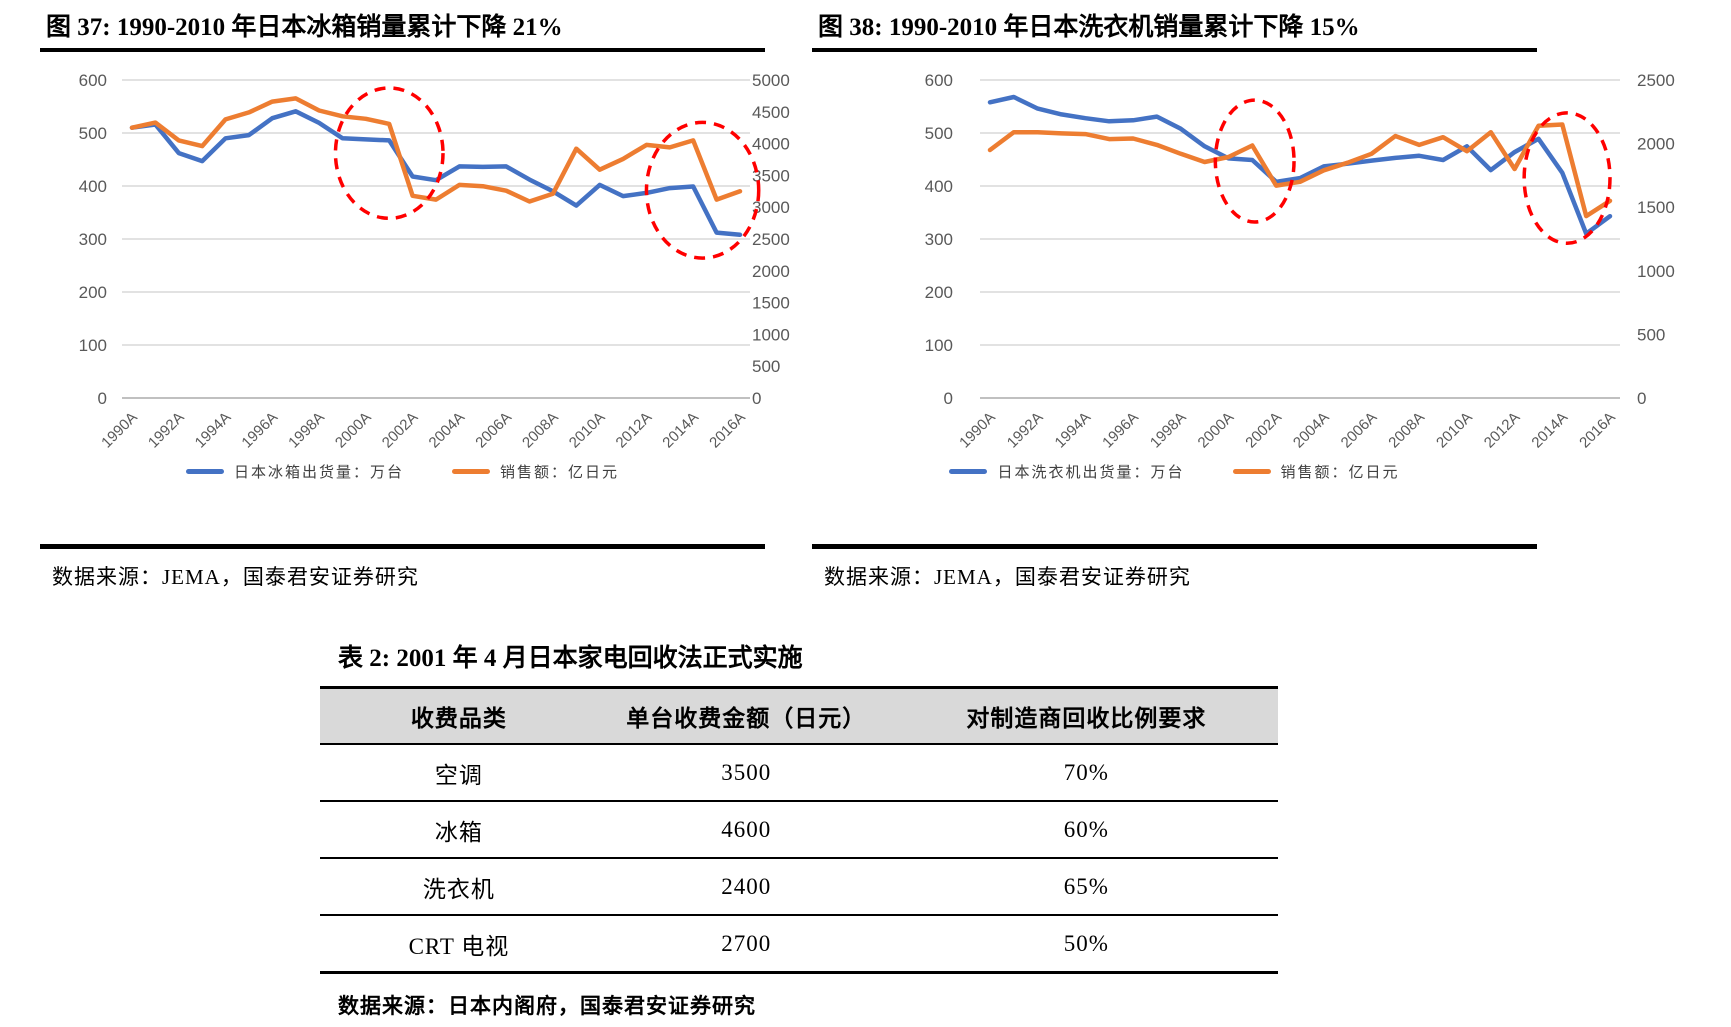  Describe the element at coordinates (1007, 577) in the screenshot. I see `figure-38-source: 数据来源：JEMA，国泰君安证券研究` at that location.